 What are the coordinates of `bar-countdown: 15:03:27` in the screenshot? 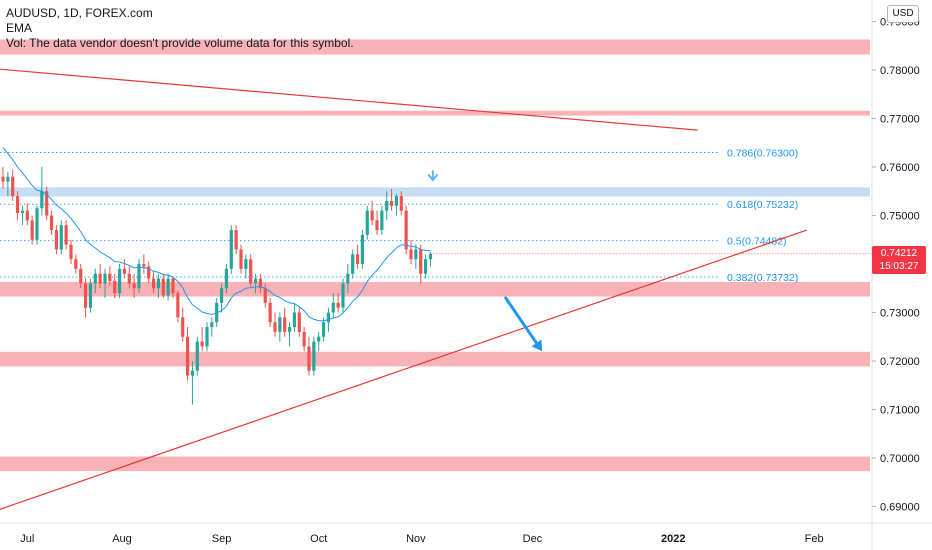 It's located at (899, 266).